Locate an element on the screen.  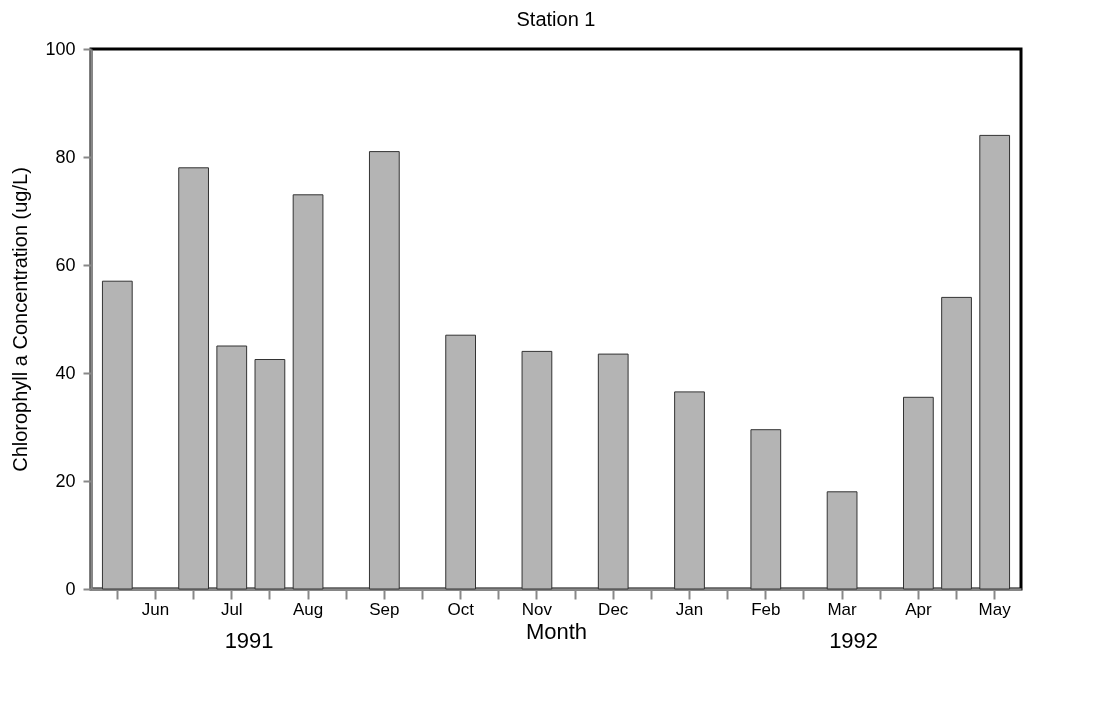
x-tick-label: Jan is located at coordinates (689, 609).